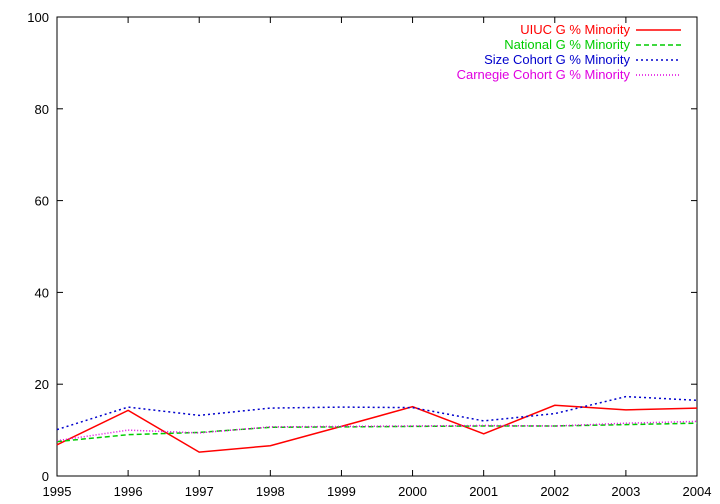 Image resolution: width=720 pixels, height=504 pixels. I want to click on y-tick-label: 20, so click(42, 384).